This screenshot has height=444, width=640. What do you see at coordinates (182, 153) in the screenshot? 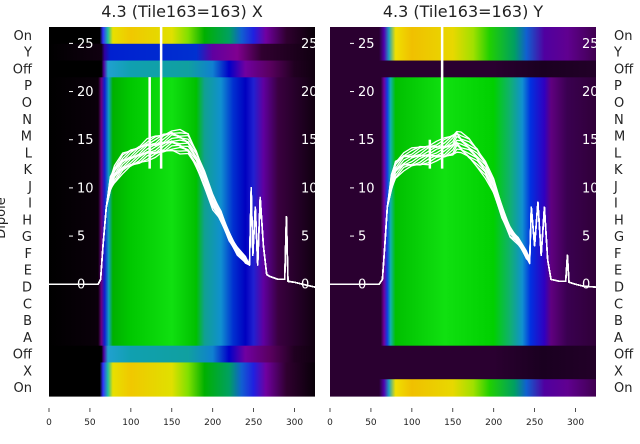
I see `heatmap-row-l` at bounding box center [182, 153].